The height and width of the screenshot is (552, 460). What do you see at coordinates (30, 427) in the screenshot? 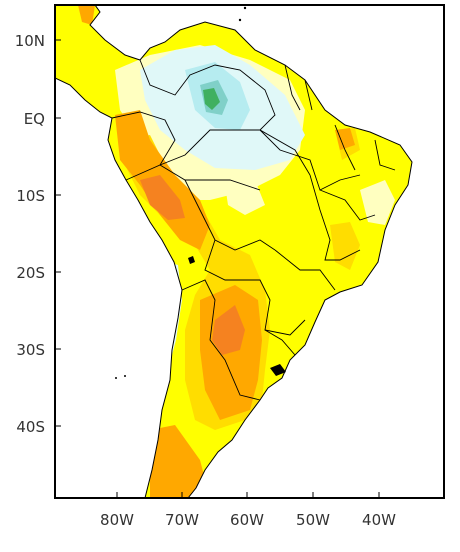
I see `lat-label-40s: 40S` at bounding box center [30, 427].